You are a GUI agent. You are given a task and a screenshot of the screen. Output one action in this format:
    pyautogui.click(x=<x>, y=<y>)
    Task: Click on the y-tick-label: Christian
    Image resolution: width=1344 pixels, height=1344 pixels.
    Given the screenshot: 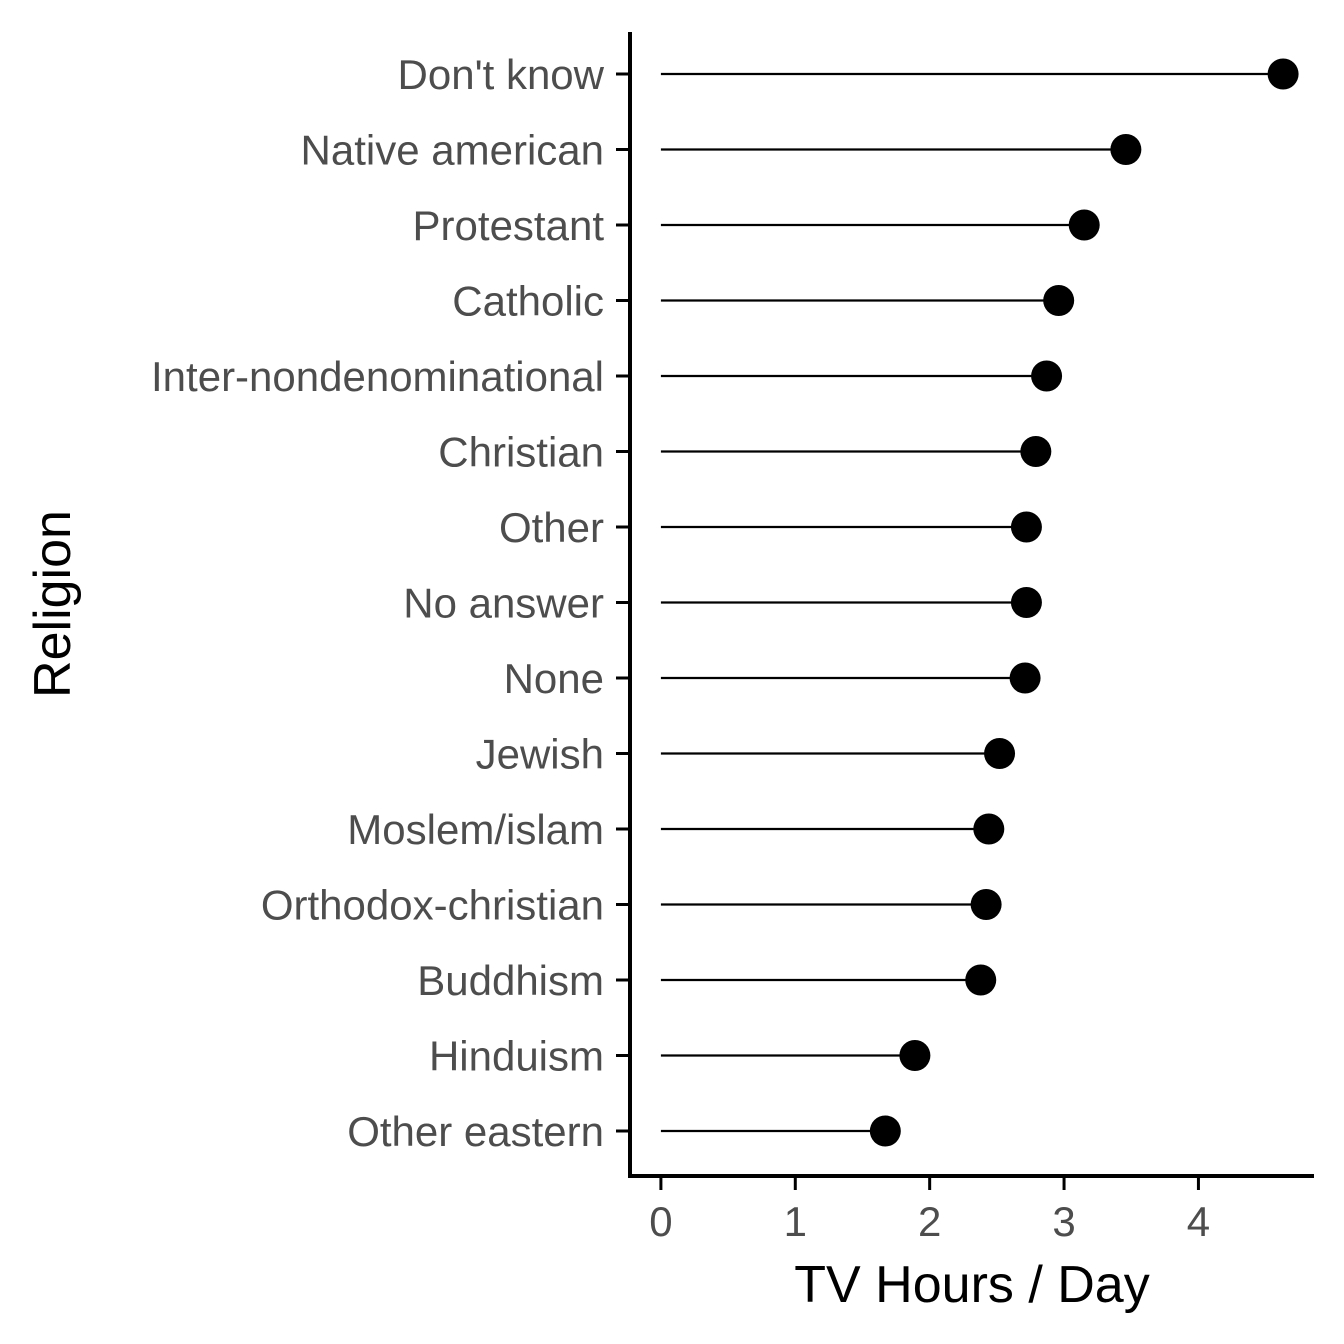 What is the action you would take?
    pyautogui.click(x=521, y=452)
    